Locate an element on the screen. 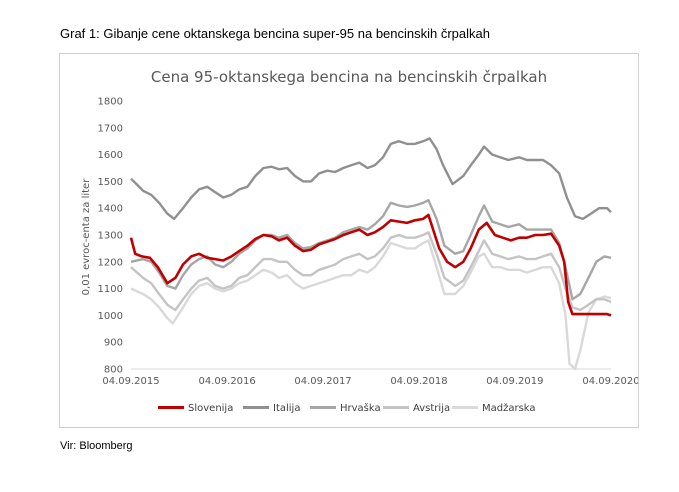  x-tick-label: 04.09.2017 is located at coordinates (322, 381).